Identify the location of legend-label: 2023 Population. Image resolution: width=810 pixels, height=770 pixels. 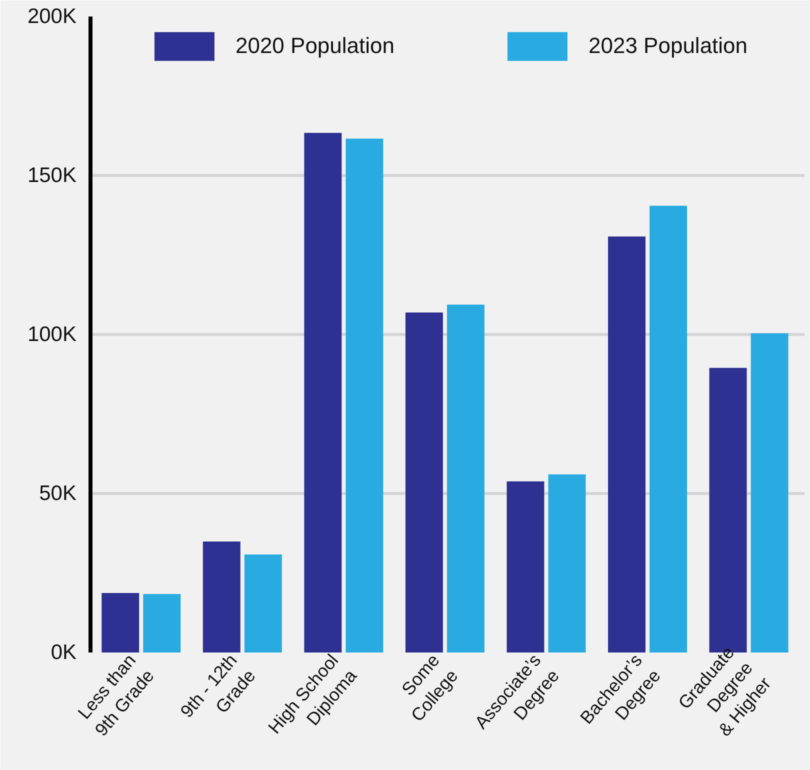
(668, 46).